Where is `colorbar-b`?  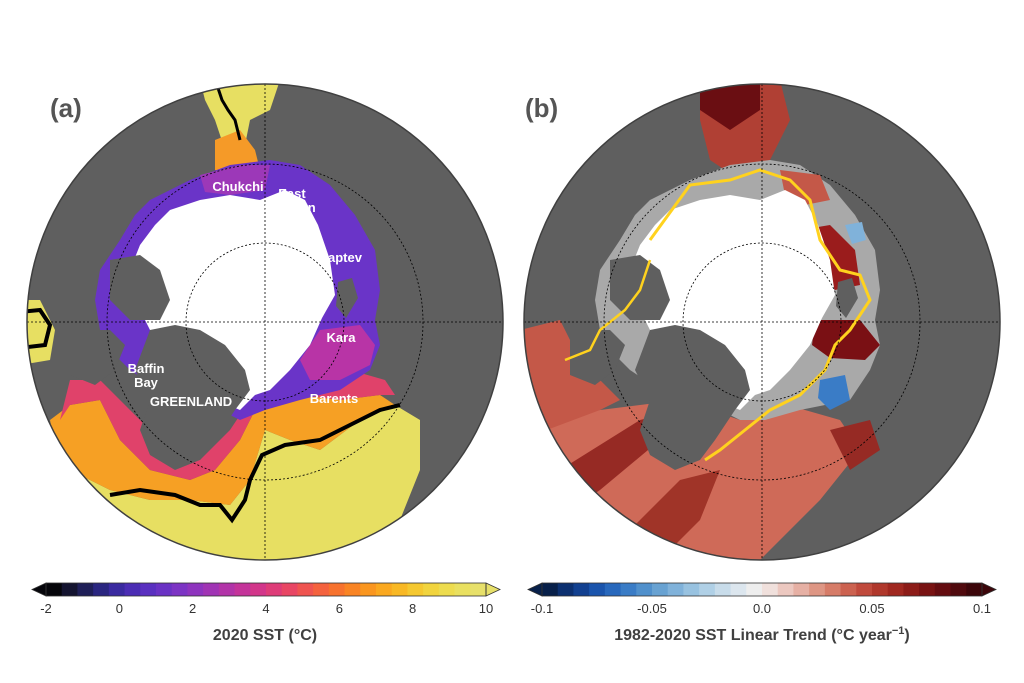
colorbar-b is located at coordinates (762, 589).